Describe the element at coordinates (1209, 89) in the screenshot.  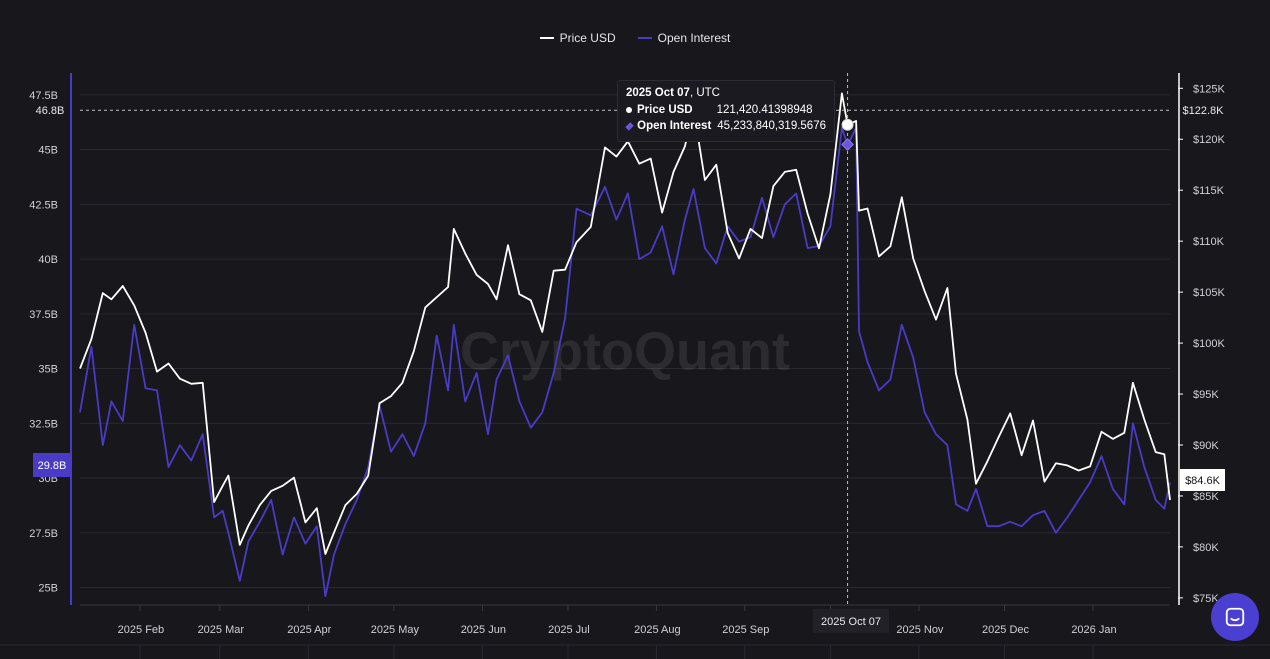
I see `y-right-tick-label: $125K` at that location.